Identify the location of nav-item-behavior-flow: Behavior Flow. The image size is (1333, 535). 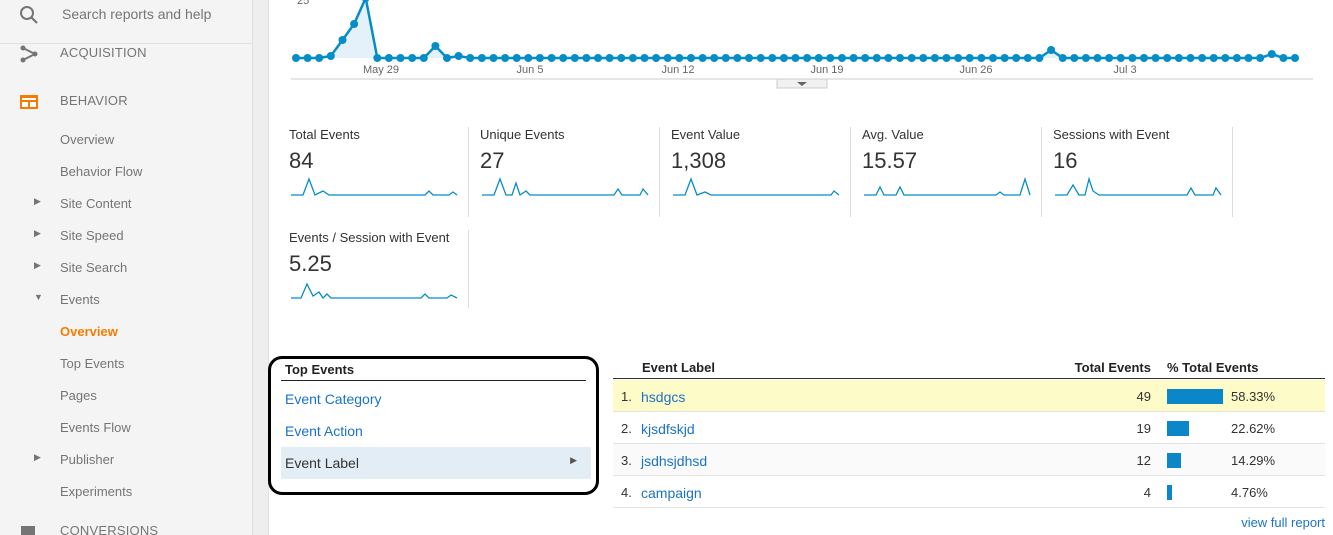
(126, 172).